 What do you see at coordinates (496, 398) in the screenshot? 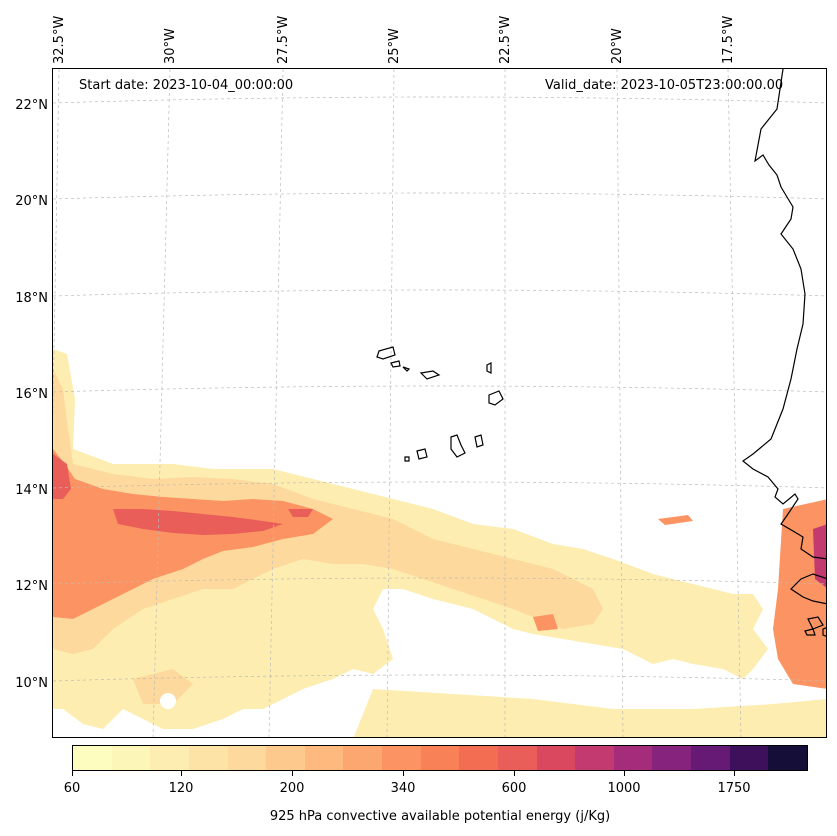
I see `island-boa-vista` at bounding box center [496, 398].